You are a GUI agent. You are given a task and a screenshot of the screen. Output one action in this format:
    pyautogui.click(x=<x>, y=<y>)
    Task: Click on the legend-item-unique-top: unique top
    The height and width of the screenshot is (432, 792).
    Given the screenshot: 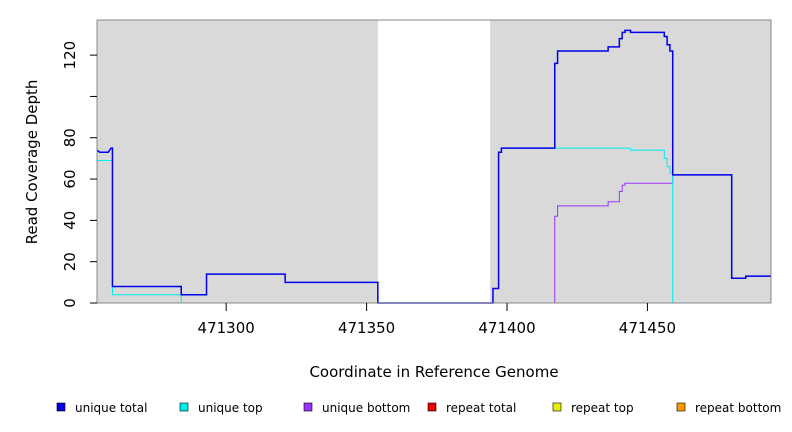 What is the action you would take?
    pyautogui.click(x=221, y=408)
    